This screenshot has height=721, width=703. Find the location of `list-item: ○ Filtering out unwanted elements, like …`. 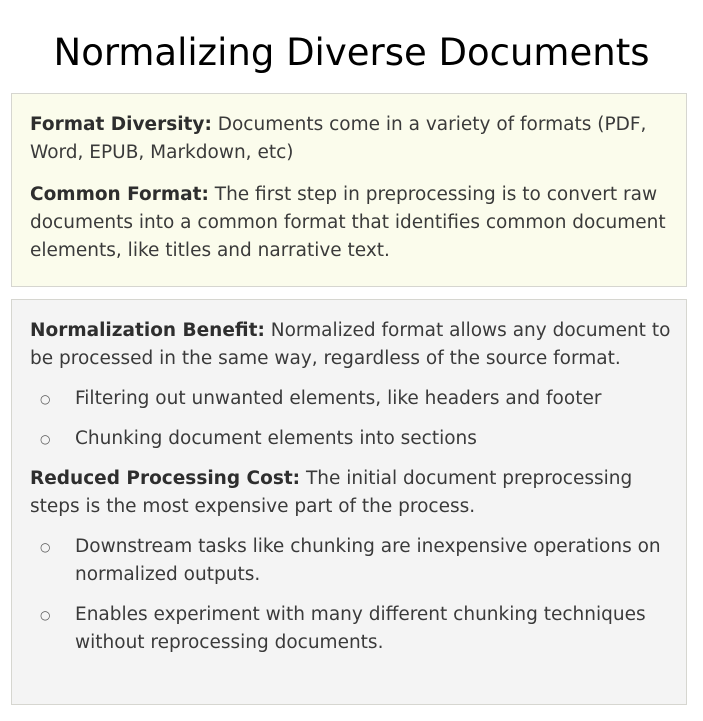

list-item: ○ Filtering out unwanted elements, like … is located at coordinates (353, 399).